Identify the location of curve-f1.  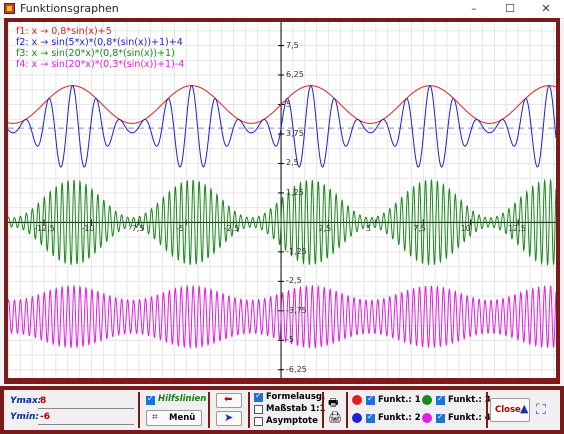
(282, 104).